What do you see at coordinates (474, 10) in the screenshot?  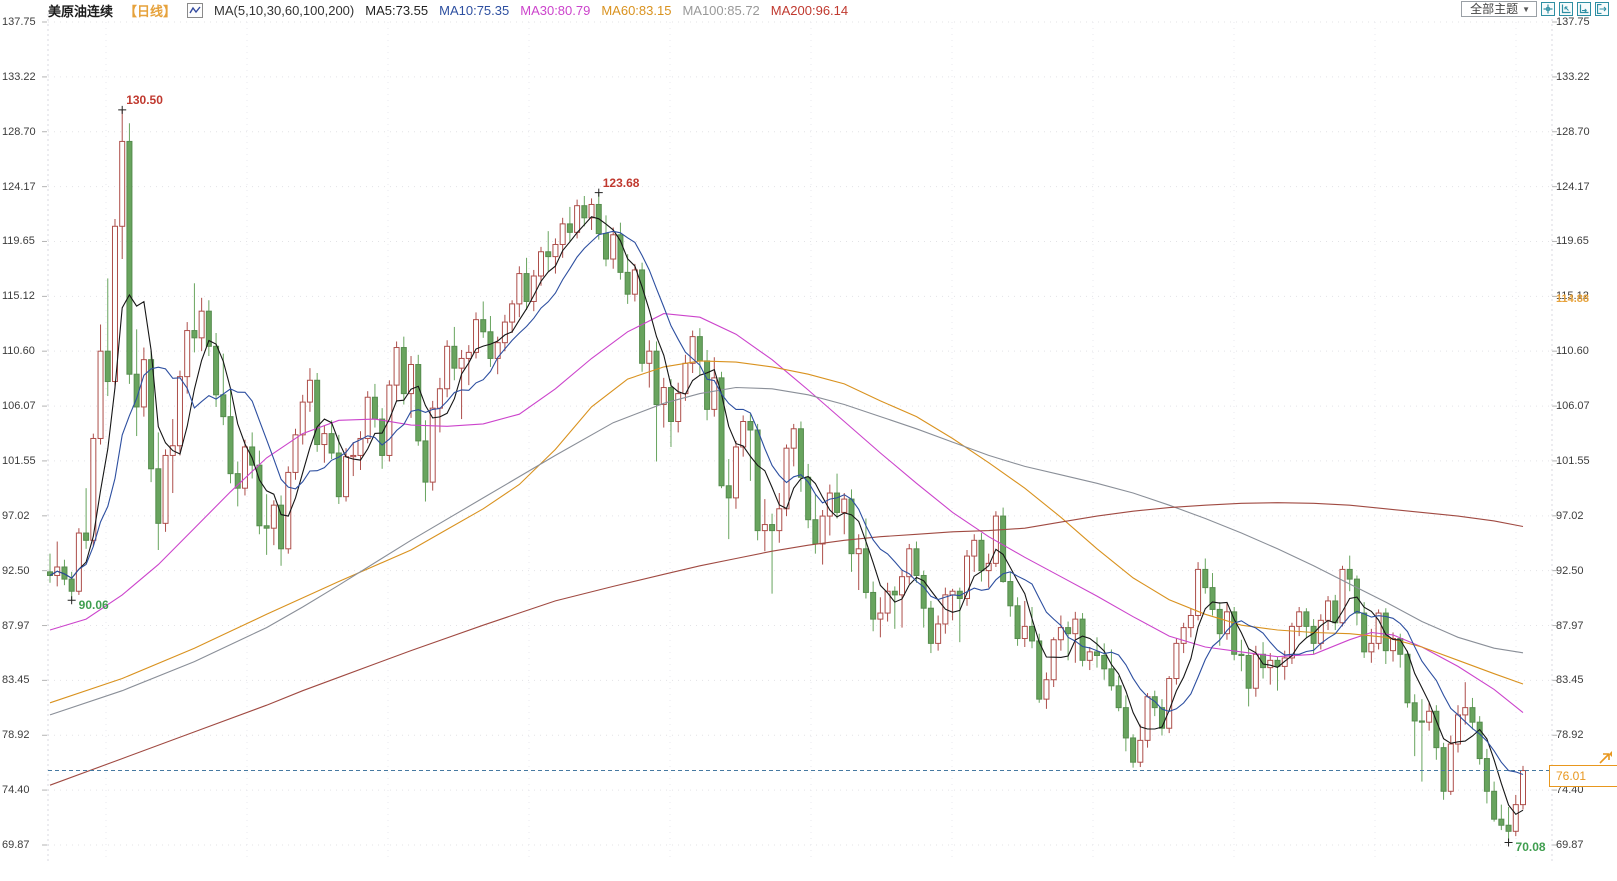 I see `ma-legend-item: MA10:75.35` at bounding box center [474, 10].